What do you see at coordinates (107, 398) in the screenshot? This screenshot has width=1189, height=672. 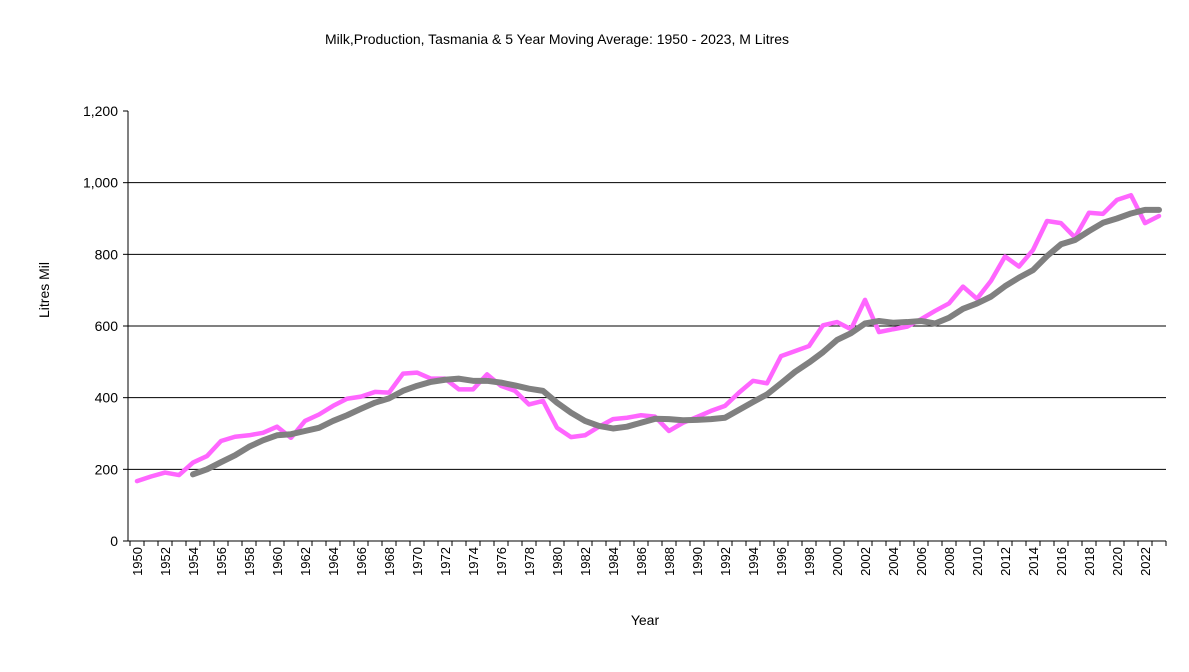 I see `y-tick-label: 400` at bounding box center [107, 398].